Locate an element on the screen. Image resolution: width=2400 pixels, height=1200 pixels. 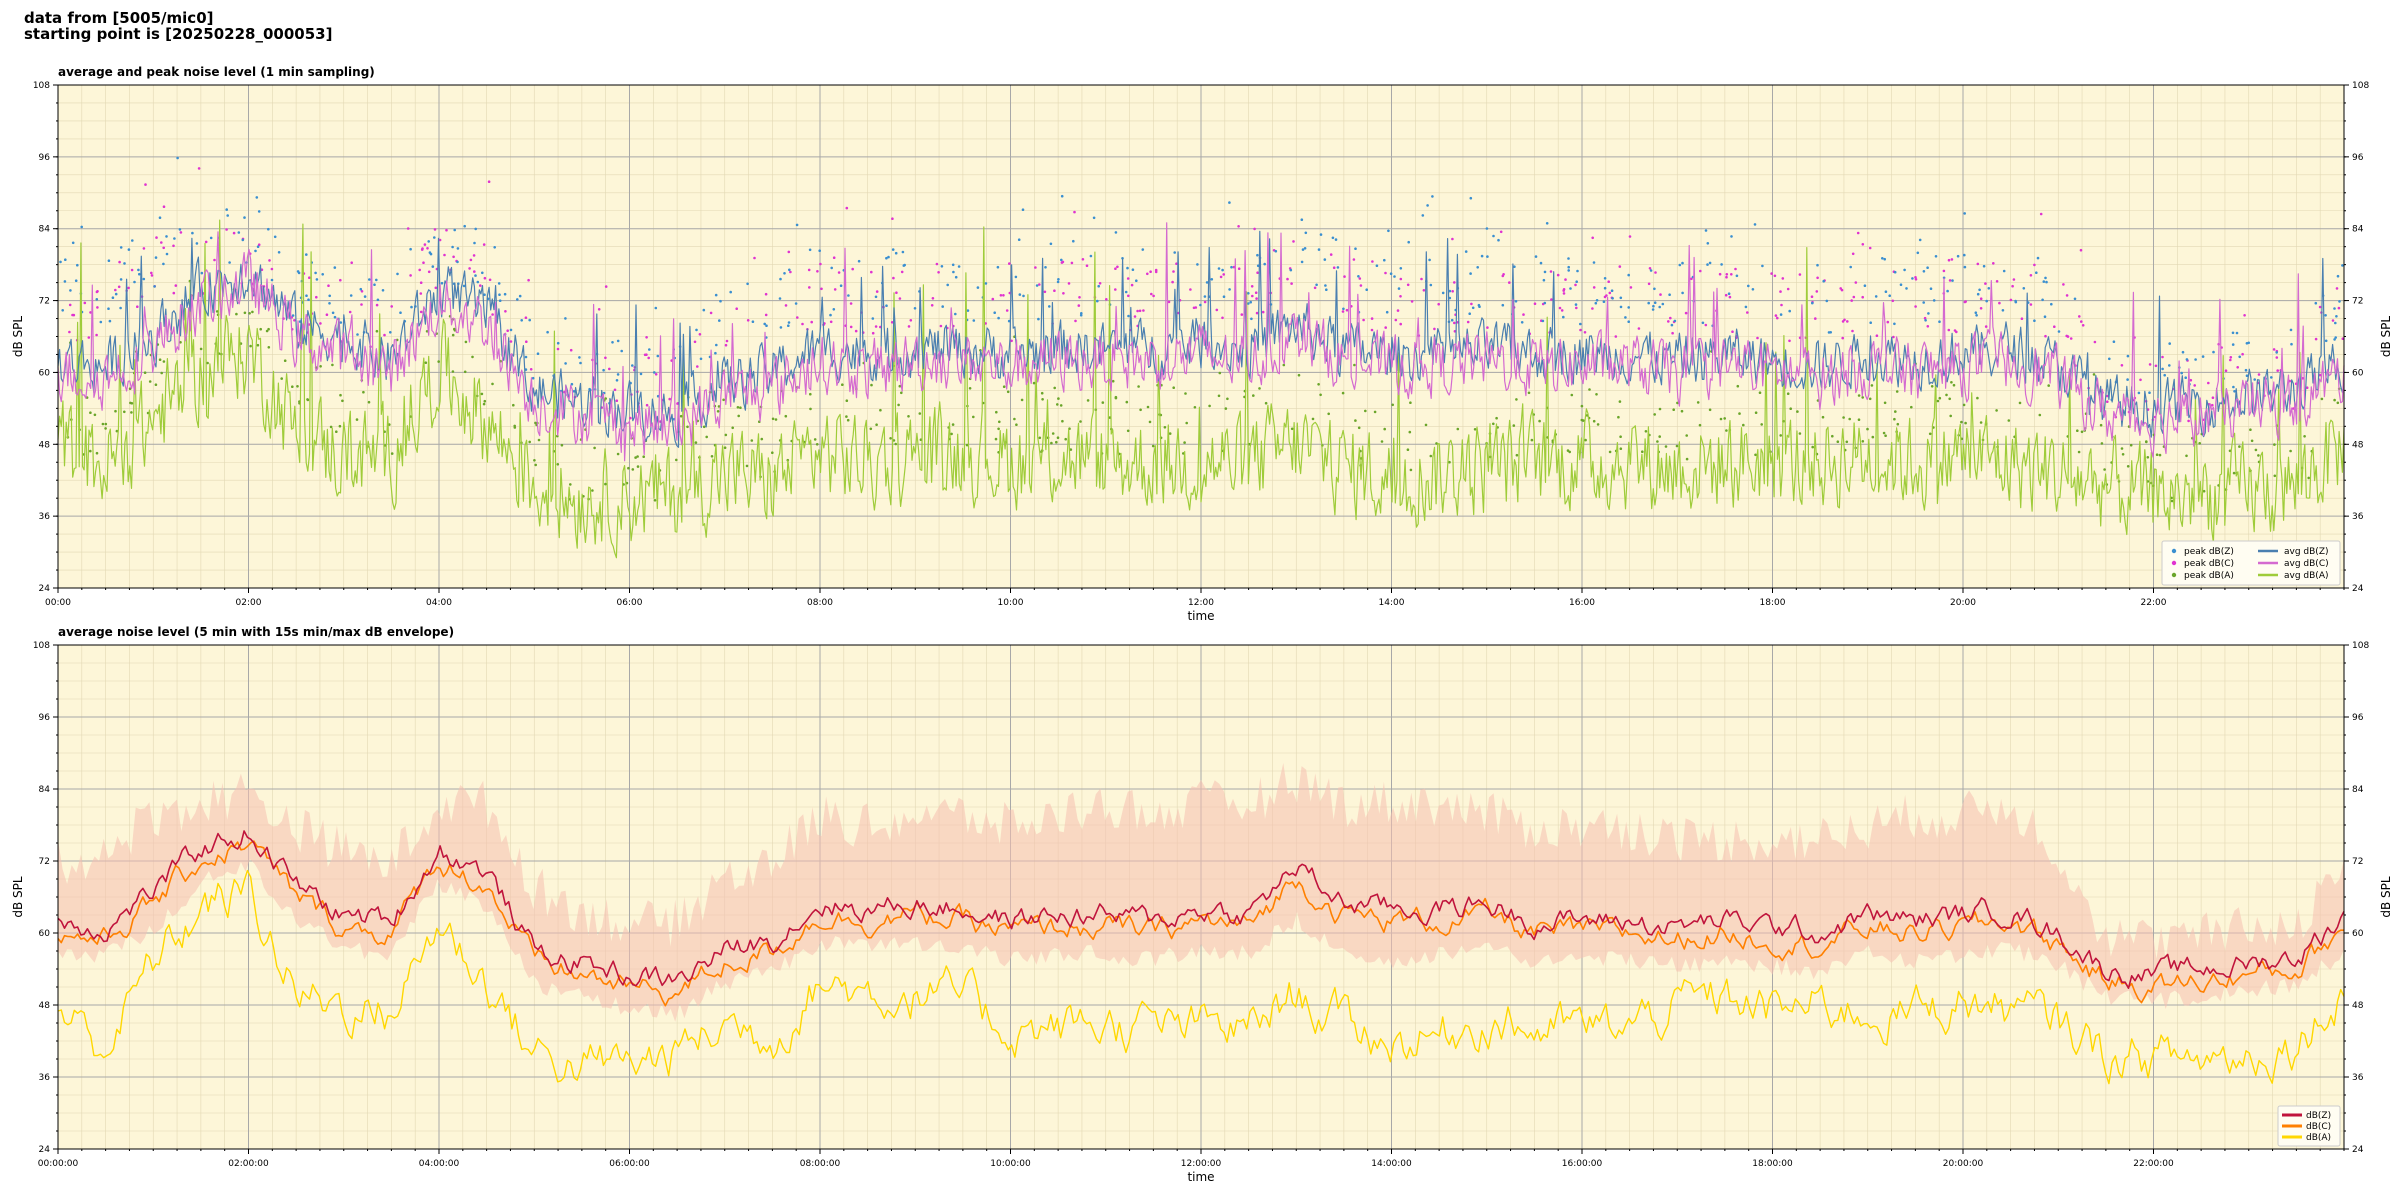
x-tick-label: 18:00:00 is located at coordinates (1772, 1164).